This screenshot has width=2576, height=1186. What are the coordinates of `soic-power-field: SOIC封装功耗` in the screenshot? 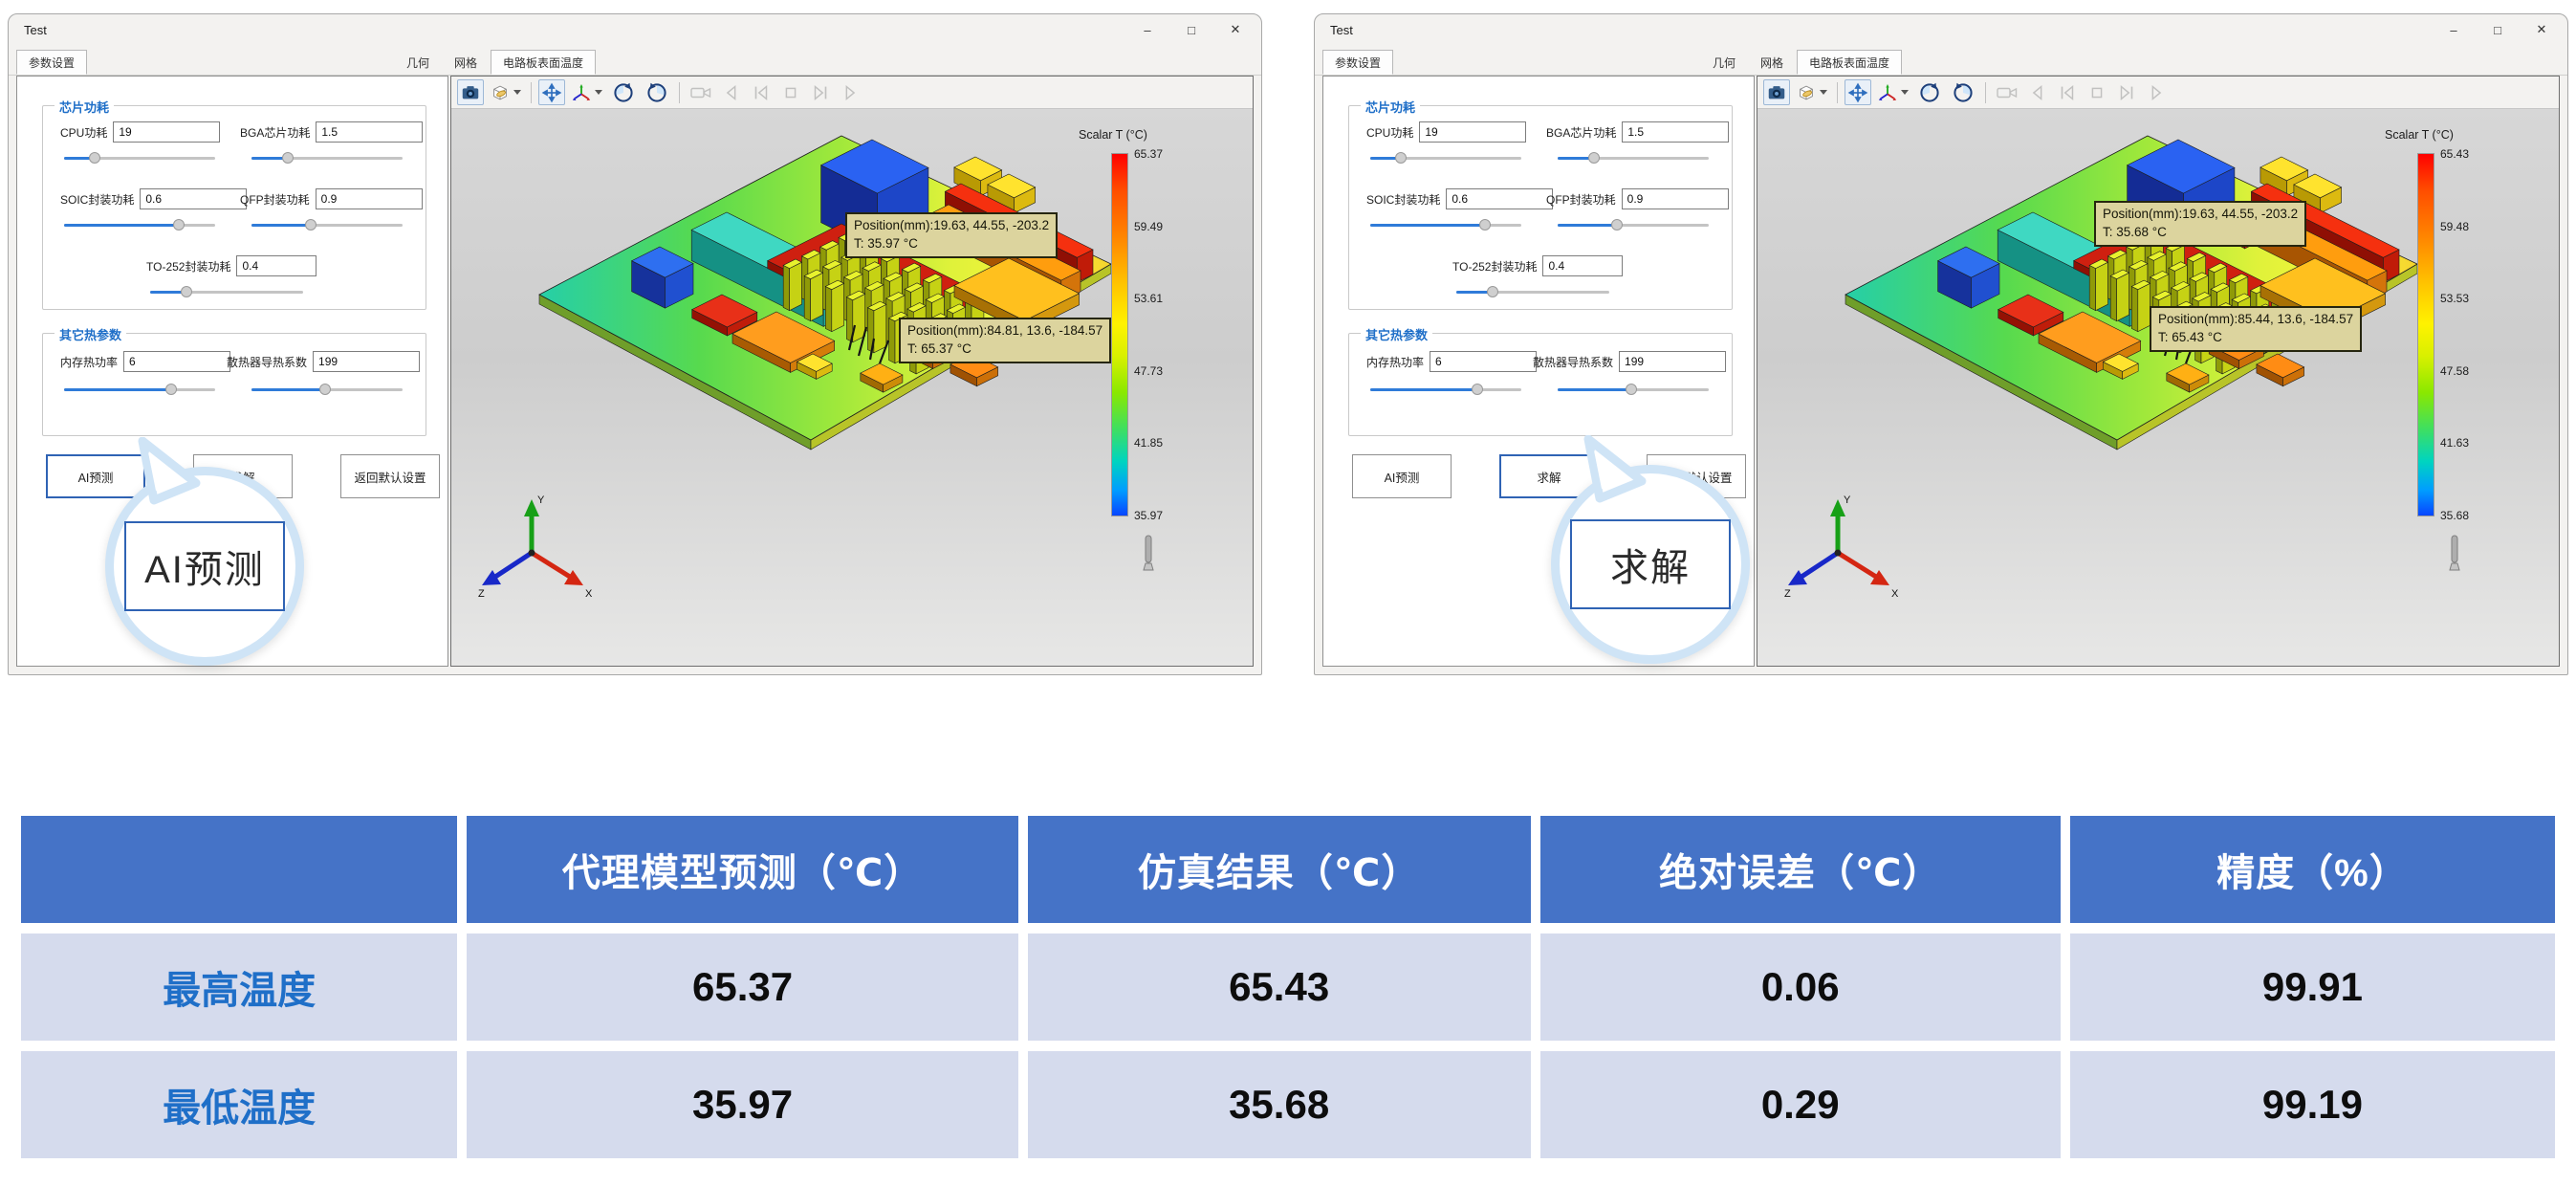 It's located at (154, 199).